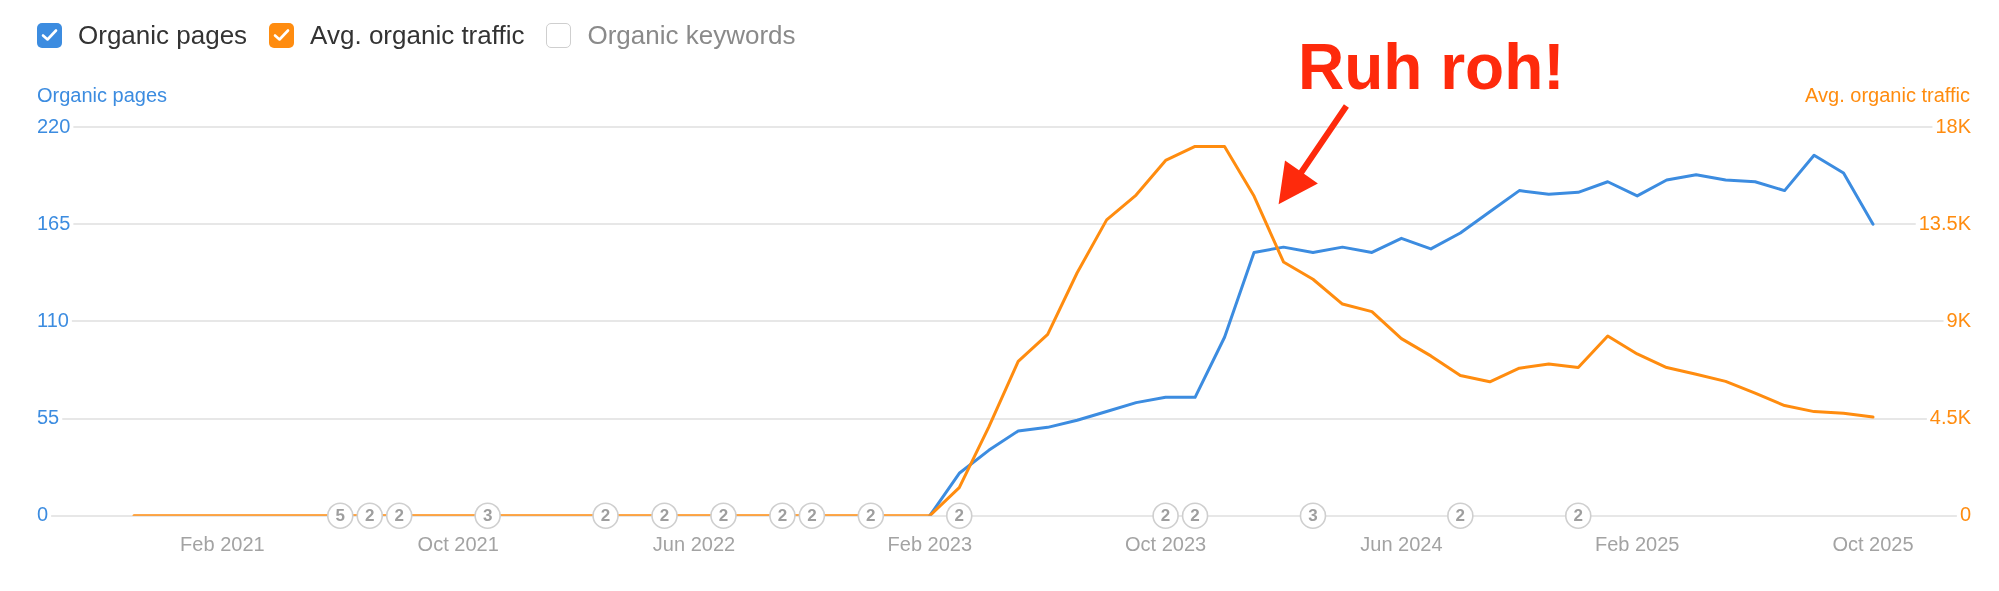 The width and height of the screenshot is (1999, 591). Describe the element at coordinates (1959, 319) in the screenshot. I see `y2-tick-label: 9K` at that location.